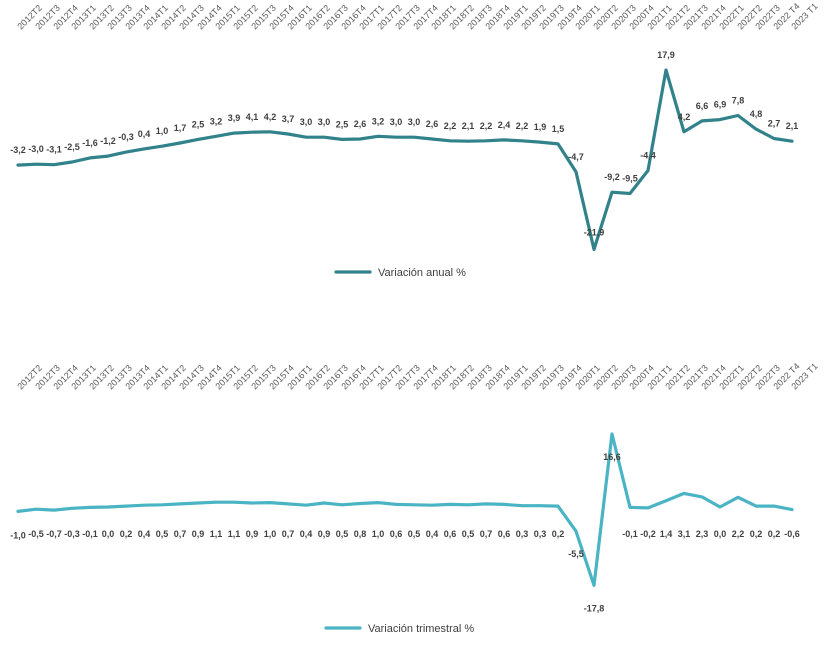 This screenshot has width=835, height=660. Describe the element at coordinates (399, 629) in the screenshot. I see `legend: Variación trimestral %` at that location.